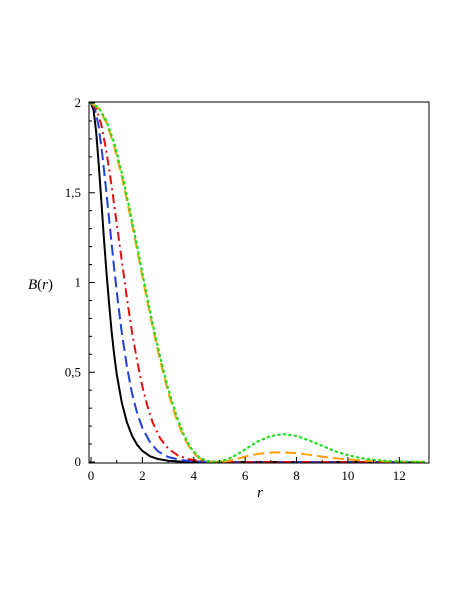 This screenshot has width=463, height=604. I want to click on x-tick-label-3: 6, so click(245, 475).